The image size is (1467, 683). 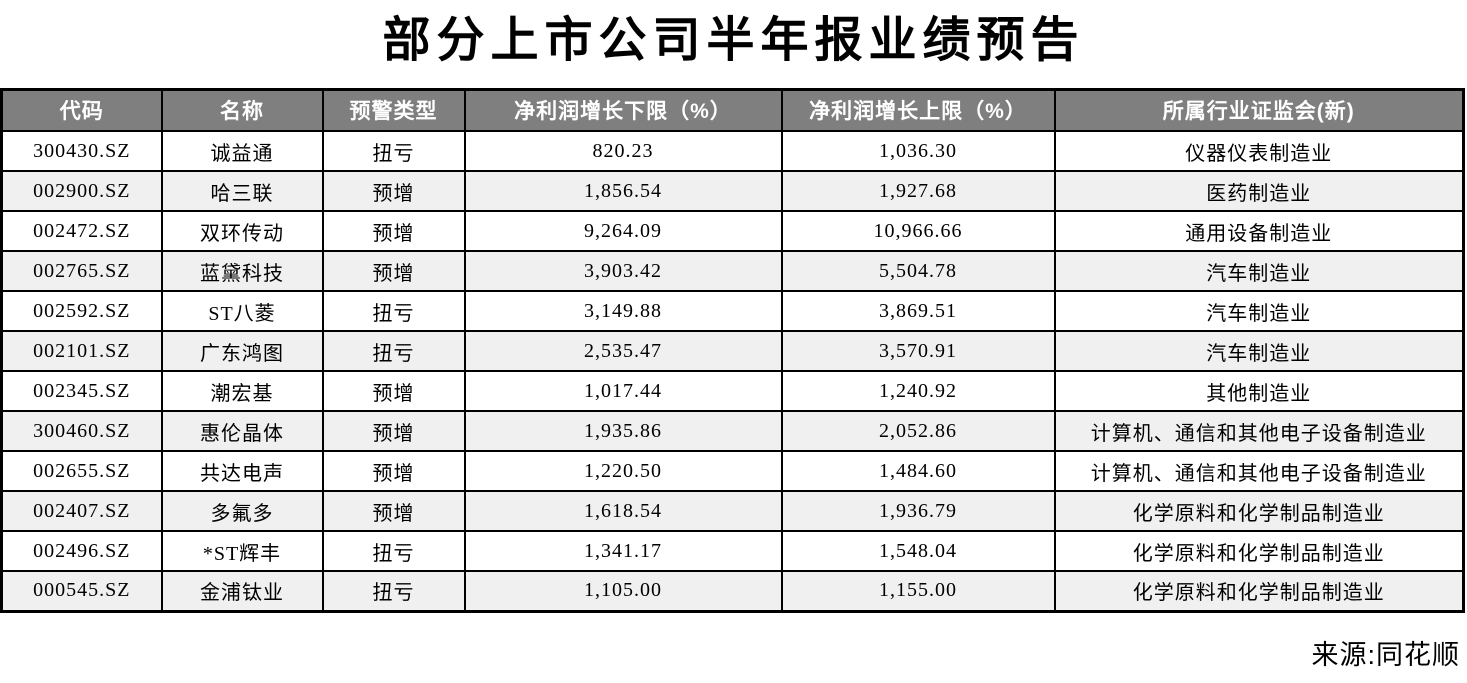 What do you see at coordinates (918, 151) in the screenshot?
I see `cell-upper-limit: 1,036.30` at bounding box center [918, 151].